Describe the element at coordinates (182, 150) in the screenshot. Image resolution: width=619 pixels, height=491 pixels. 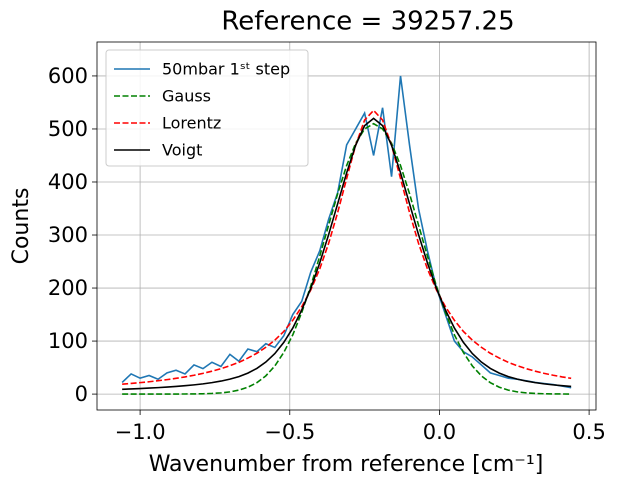
I see `legend-label: Voigt` at that location.